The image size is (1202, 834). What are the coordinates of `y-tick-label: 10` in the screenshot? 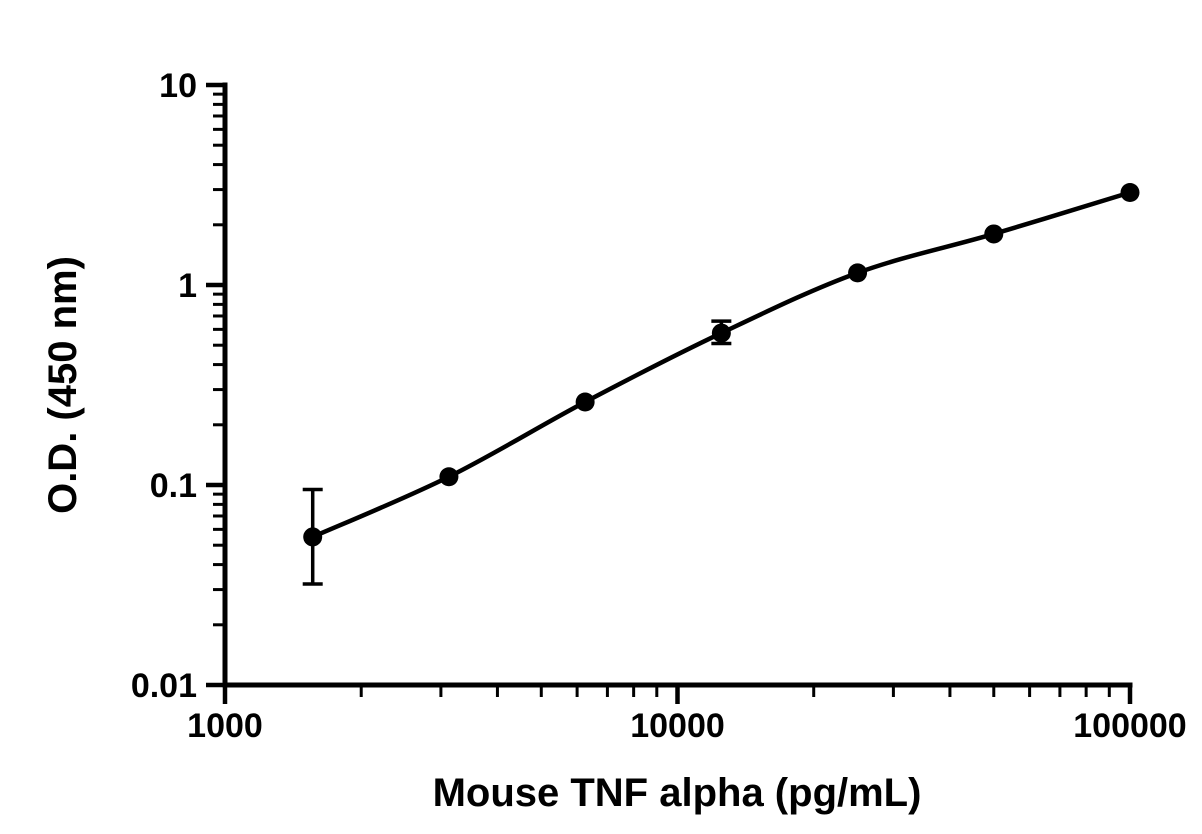 It's located at (178, 86).